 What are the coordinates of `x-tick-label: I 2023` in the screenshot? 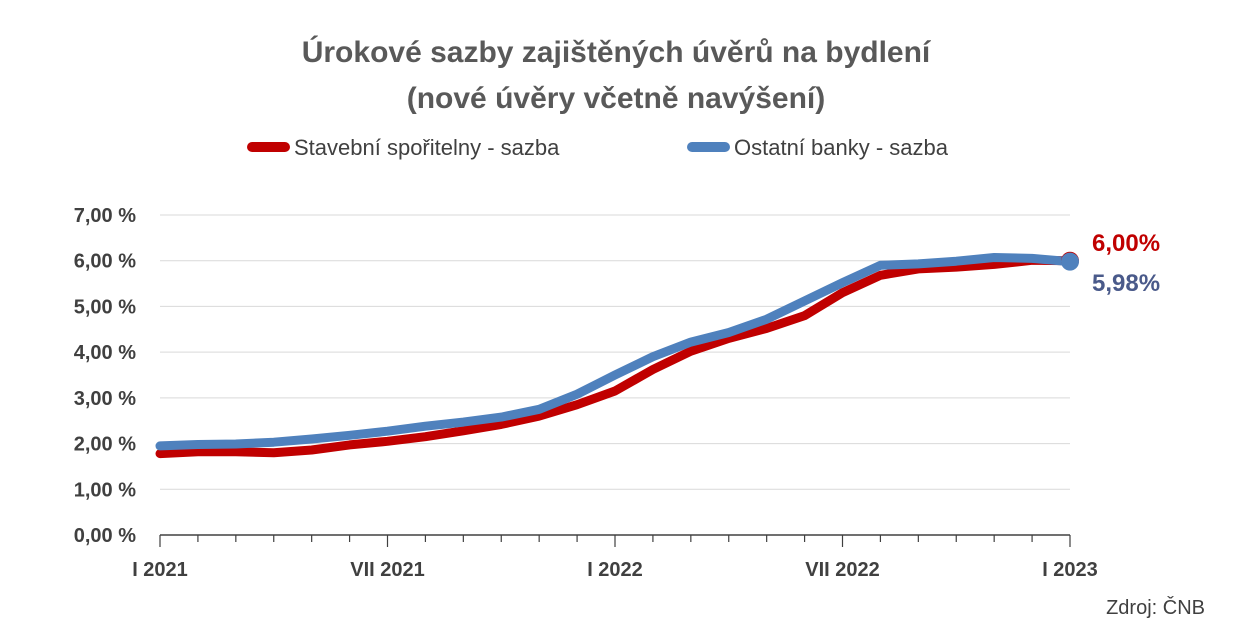 It's located at (1070, 570).